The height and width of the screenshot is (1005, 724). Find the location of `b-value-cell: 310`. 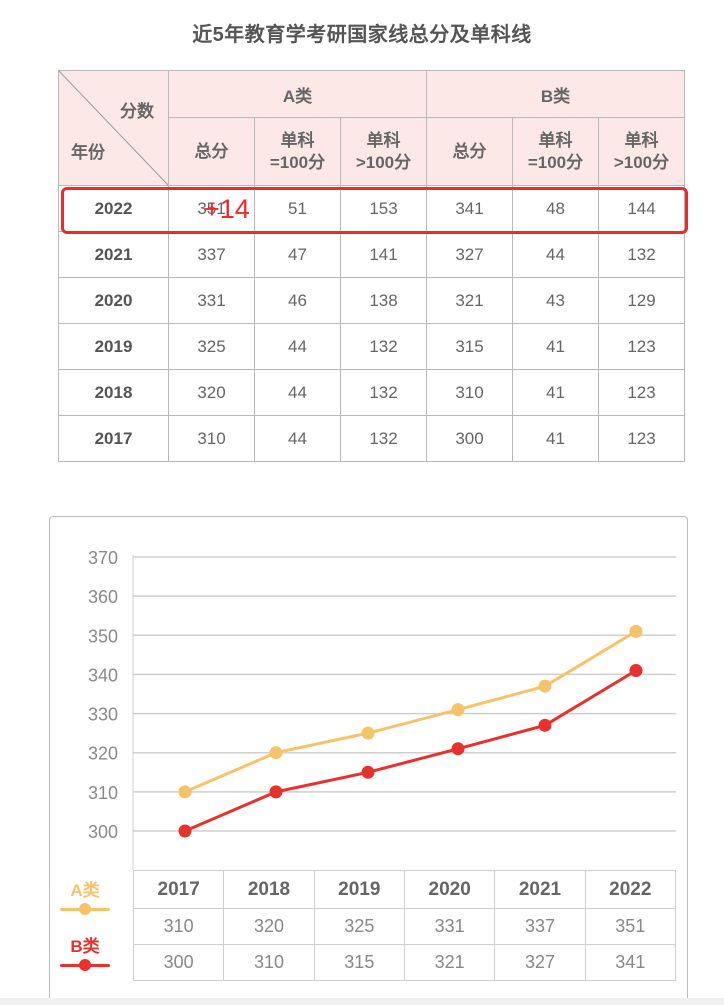

b-value-cell: 310 is located at coordinates (269, 962).